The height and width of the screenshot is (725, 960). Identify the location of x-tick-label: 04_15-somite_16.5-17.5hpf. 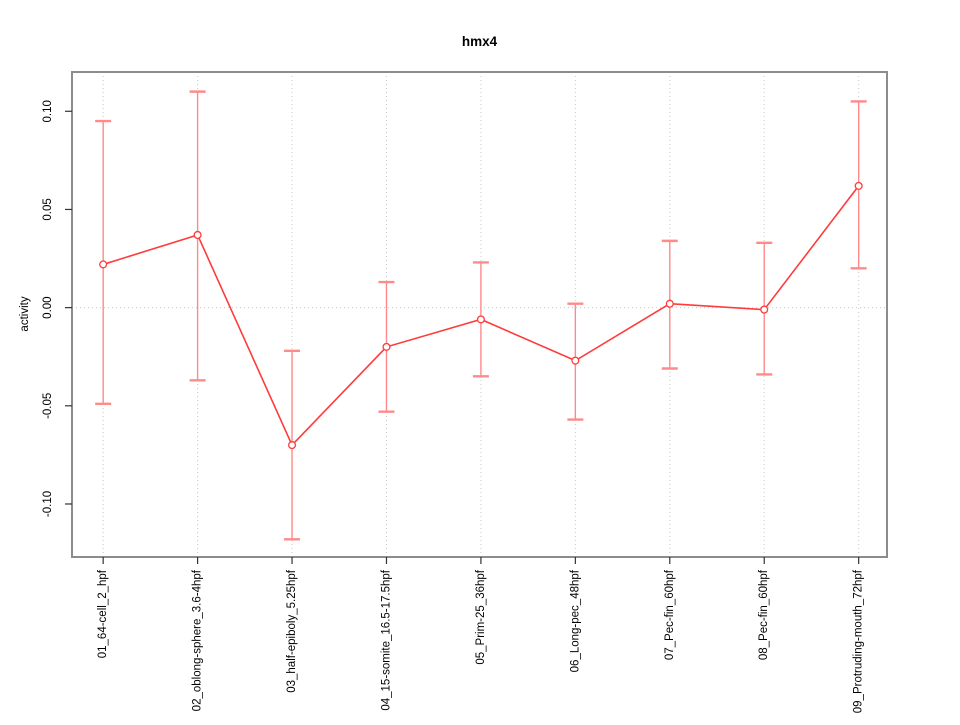
(386, 639).